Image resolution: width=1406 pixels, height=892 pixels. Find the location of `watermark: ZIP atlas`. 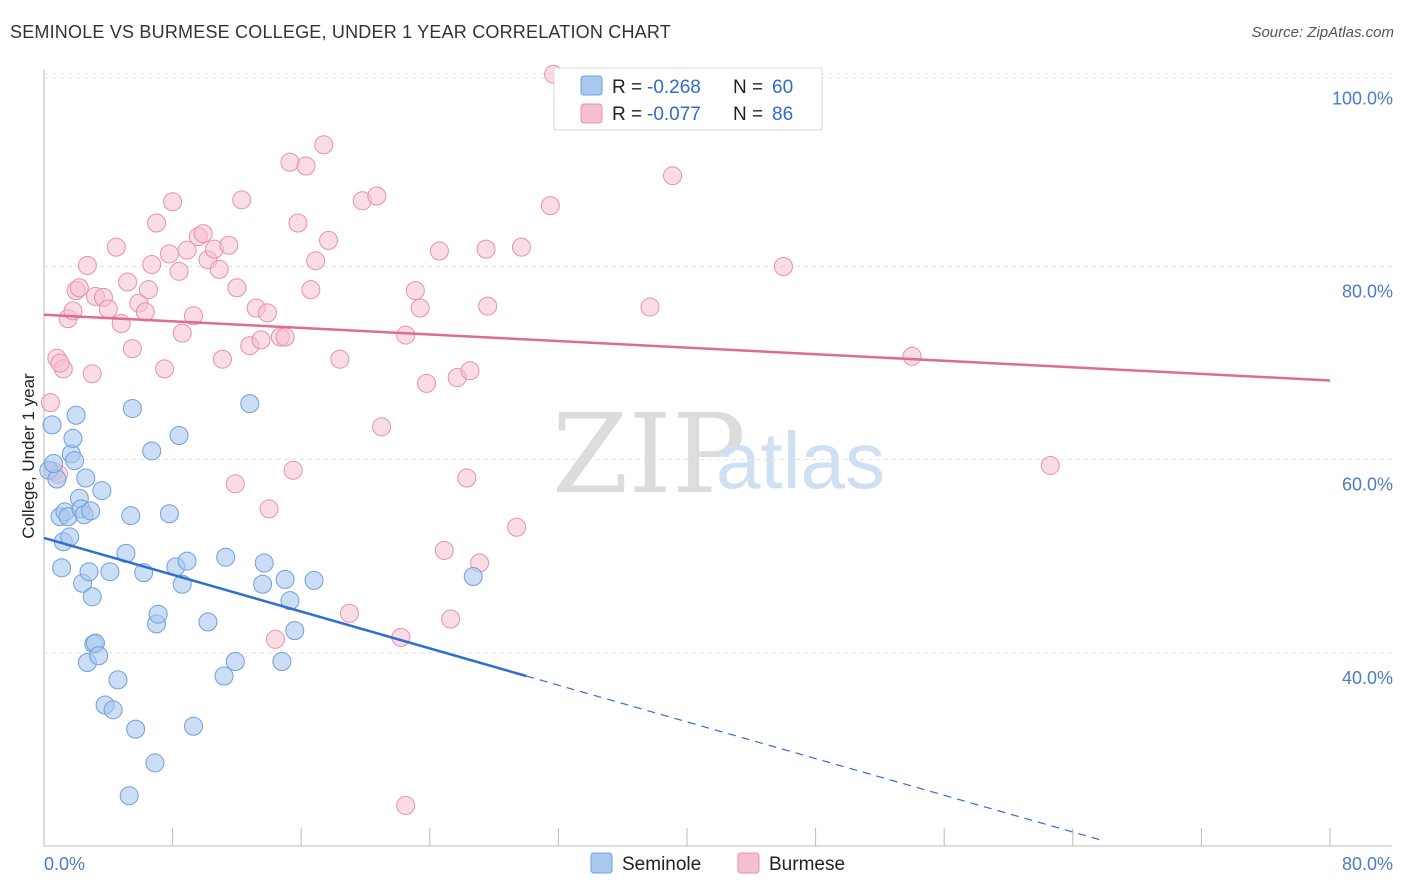

watermark: ZIP atlas is located at coordinates (718, 454).